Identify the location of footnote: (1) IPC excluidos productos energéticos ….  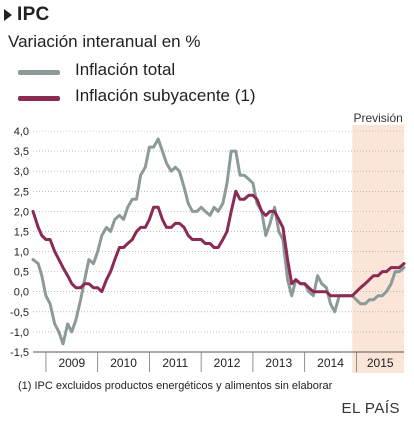
(175, 386).